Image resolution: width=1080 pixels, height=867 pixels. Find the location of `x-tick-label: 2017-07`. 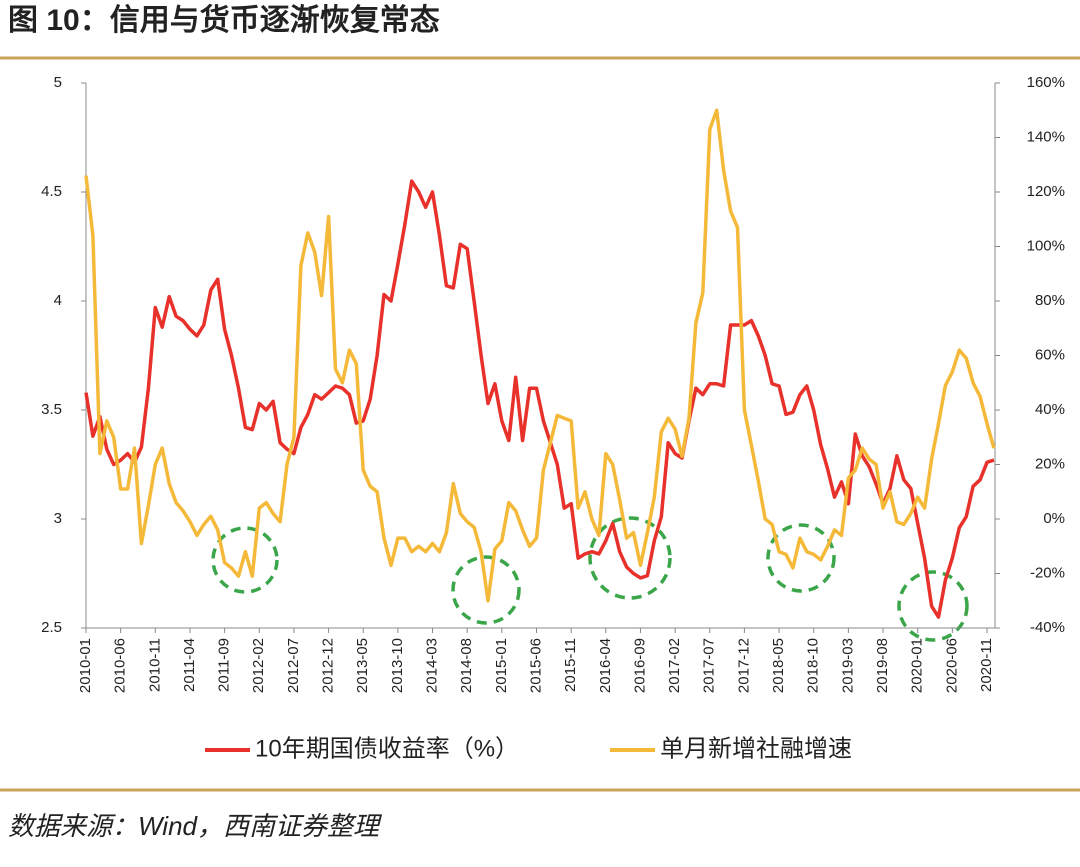

x-tick-label: 2017-07 is located at coordinates (709, 665).